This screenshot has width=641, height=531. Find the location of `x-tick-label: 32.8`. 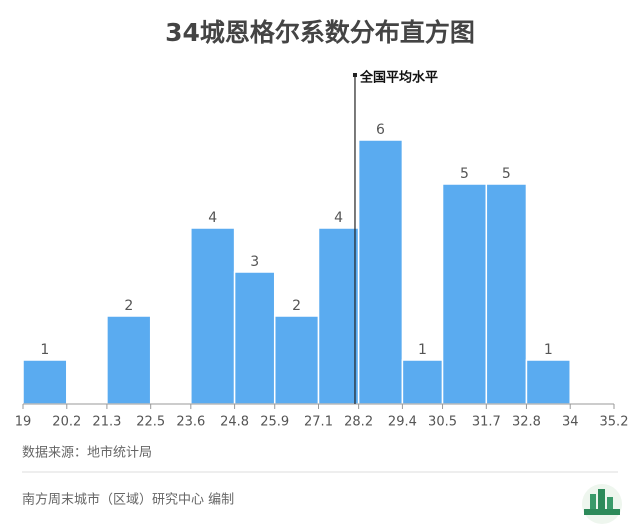

x-tick-label: 32.8 is located at coordinates (526, 422).